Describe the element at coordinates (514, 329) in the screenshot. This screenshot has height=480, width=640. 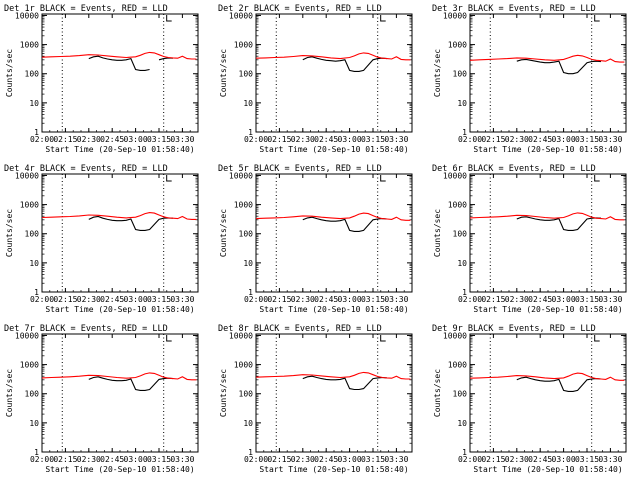
I see `chart-title: Det 9r BLACK = Events, RED = LLD` at that location.